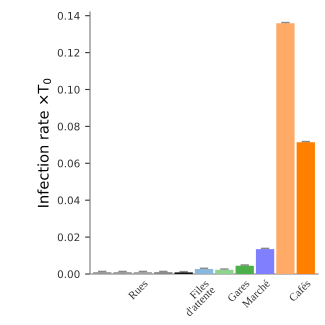 The height and width of the screenshot is (325, 325). Describe the element at coordinates (69, 164) in the screenshot. I see `y-tick-label: 0.06` at that location.